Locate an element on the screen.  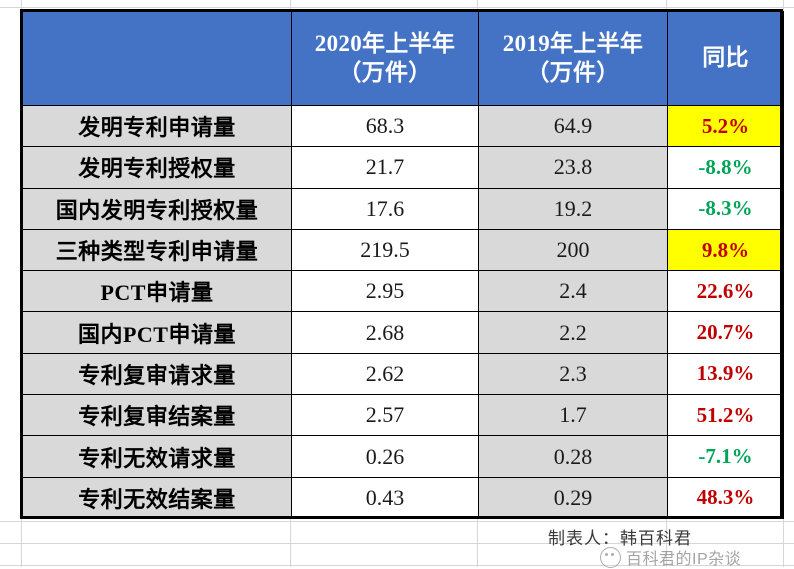
table-row: 专利无效结案量 0.43 0.29 48.3% is located at coordinates (403, 497).